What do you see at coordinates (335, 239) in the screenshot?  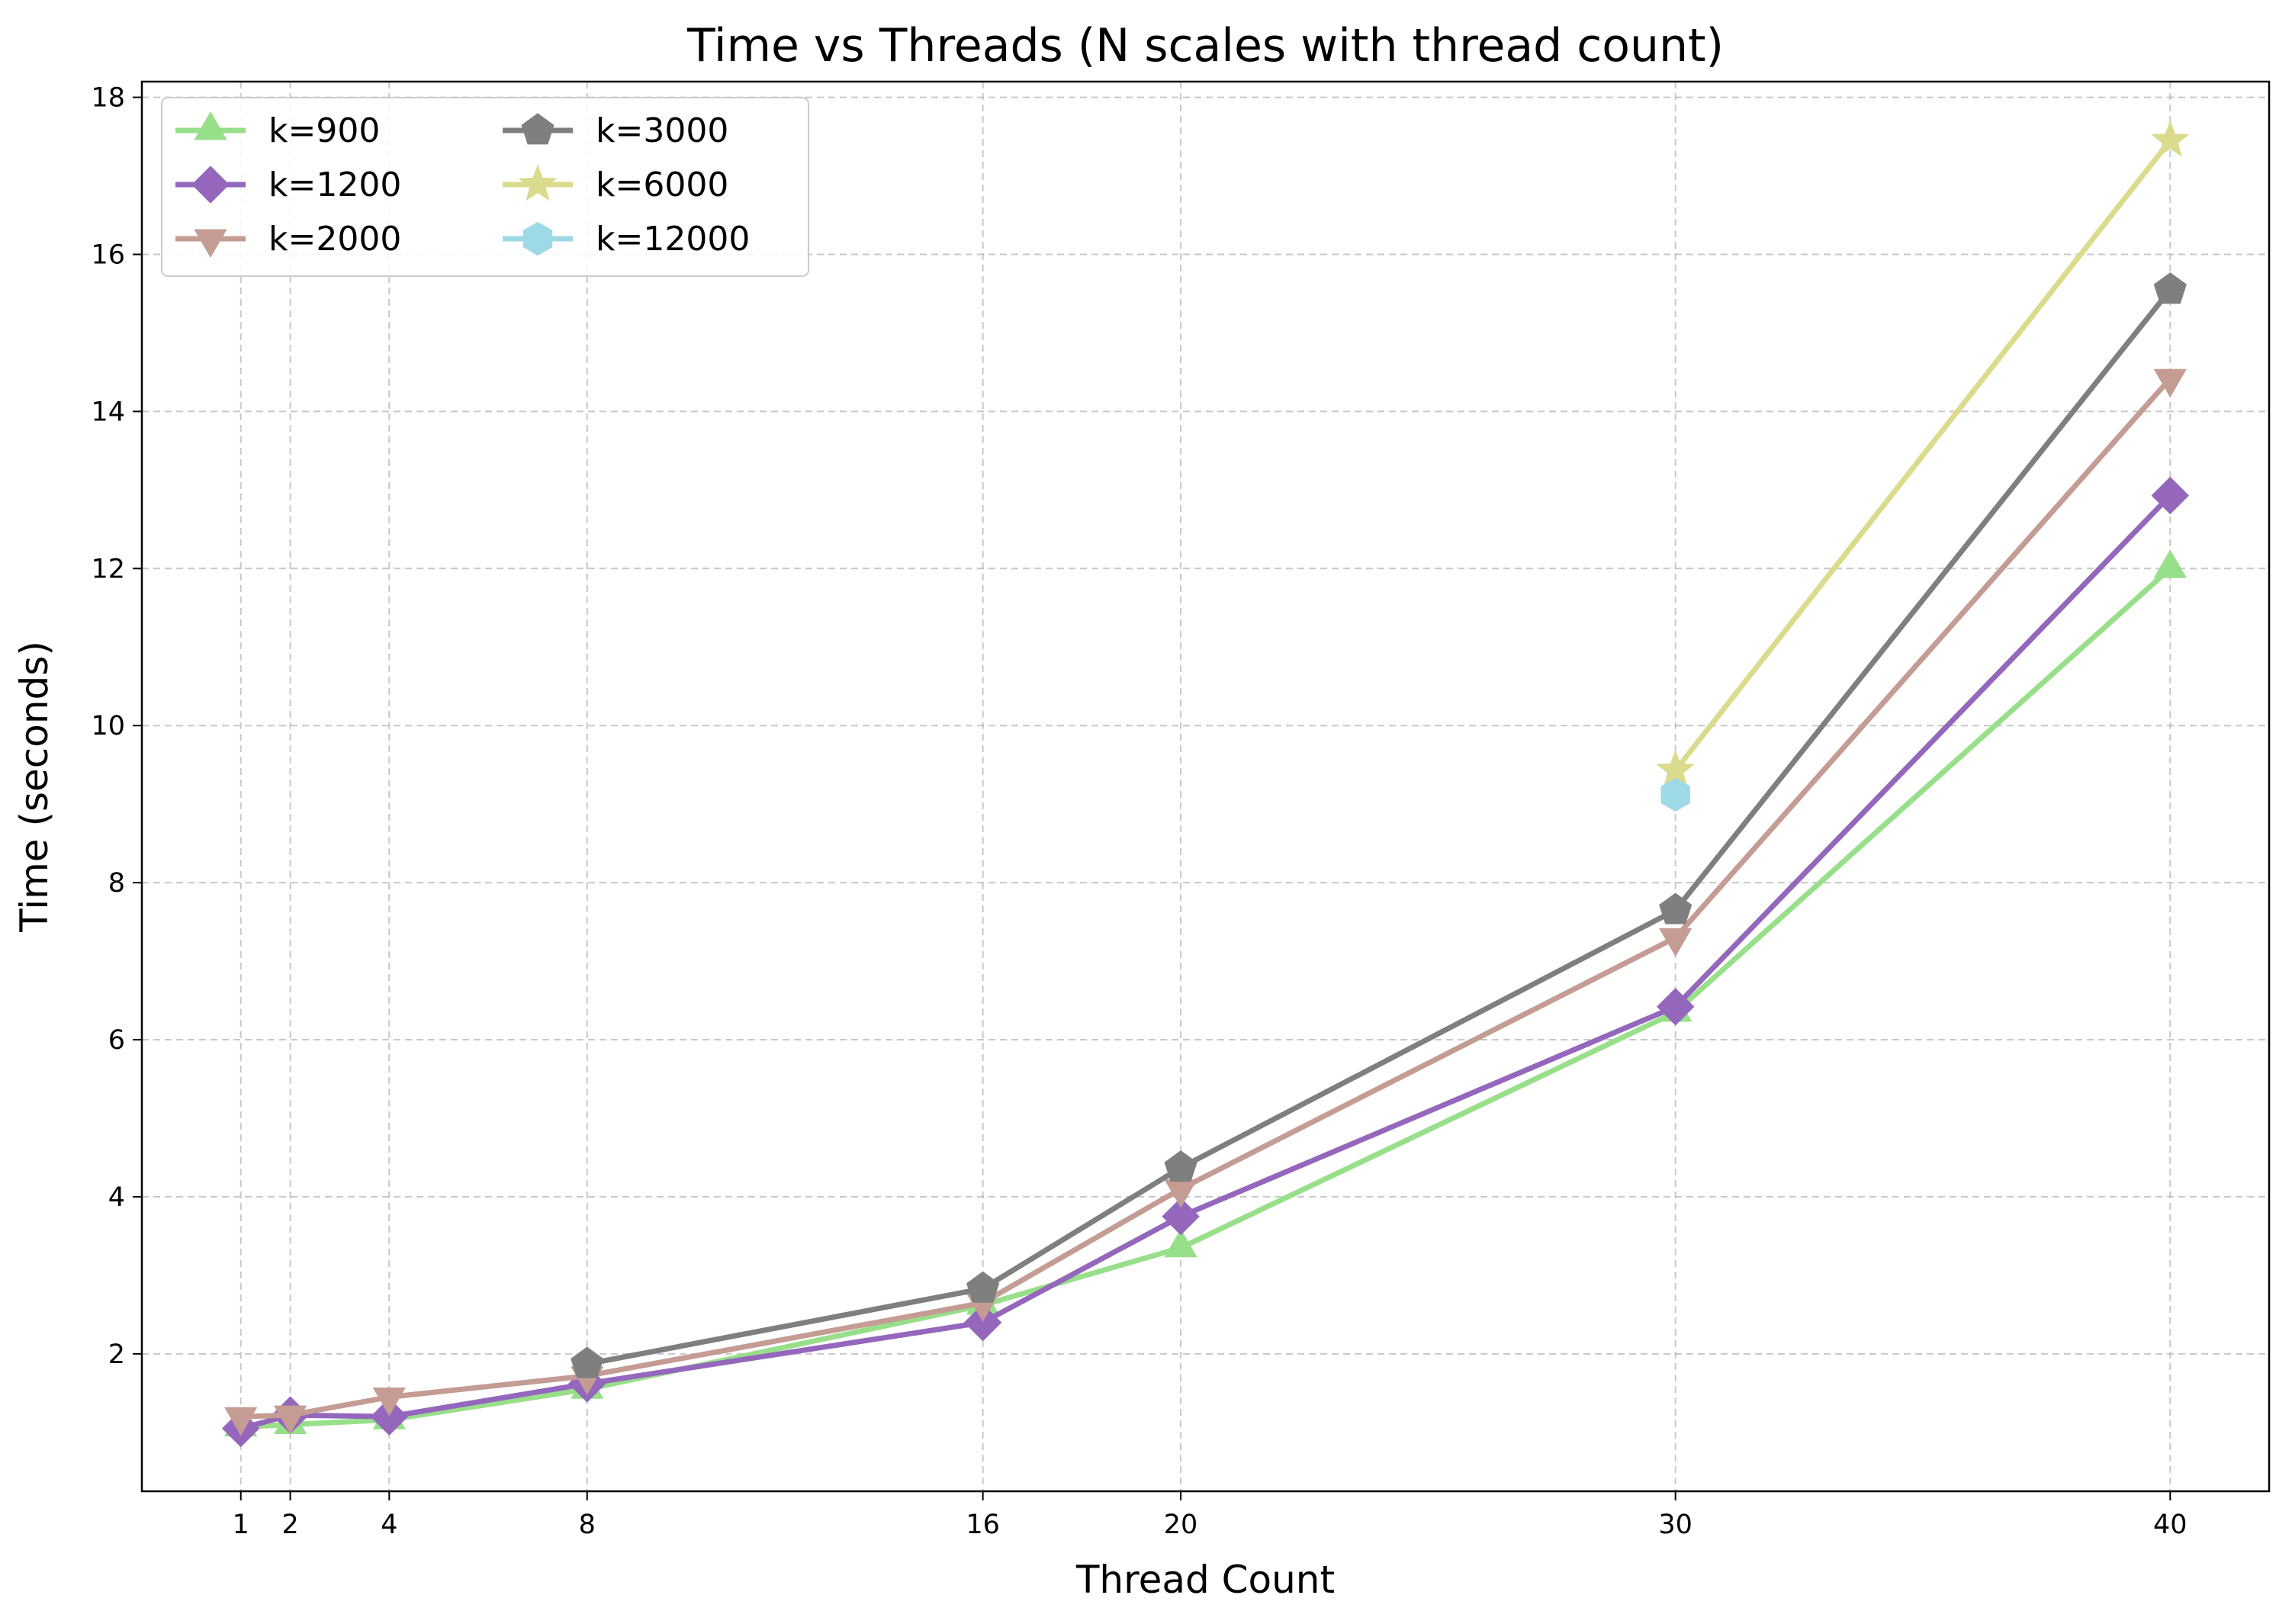 I see `legend-label: k=2000` at bounding box center [335, 239].